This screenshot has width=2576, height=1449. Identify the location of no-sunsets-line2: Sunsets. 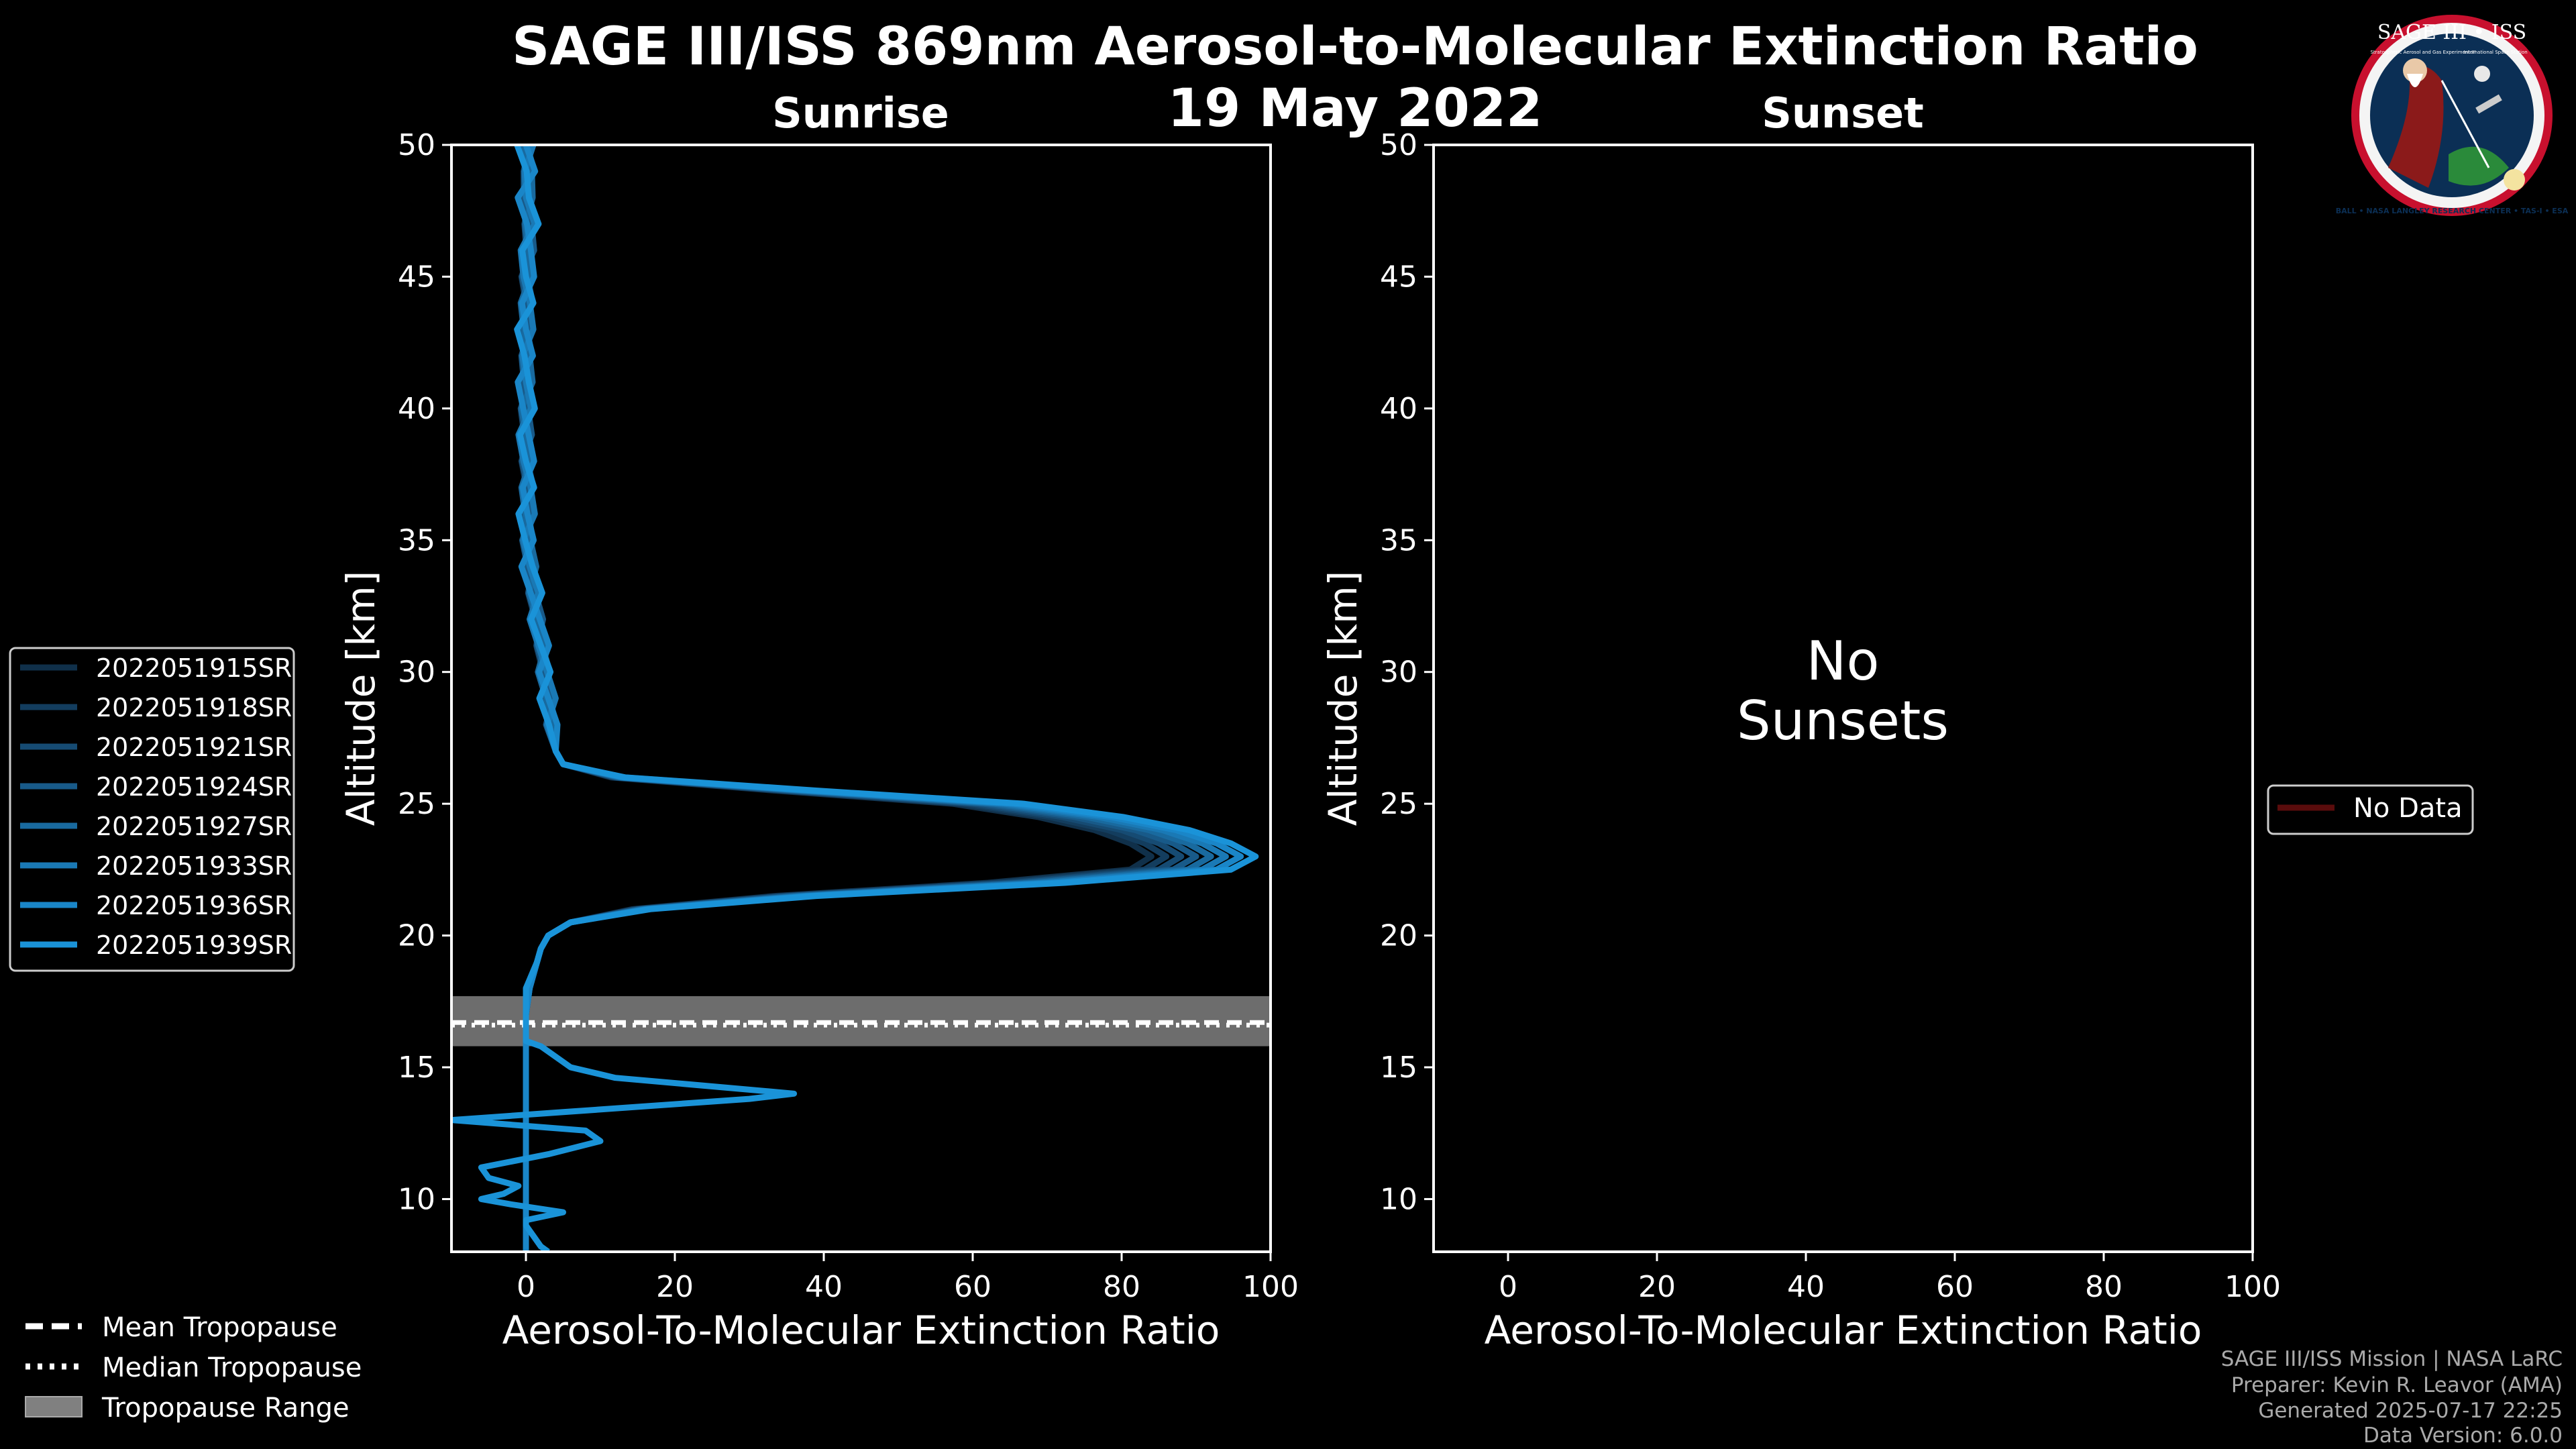
(1843, 721).